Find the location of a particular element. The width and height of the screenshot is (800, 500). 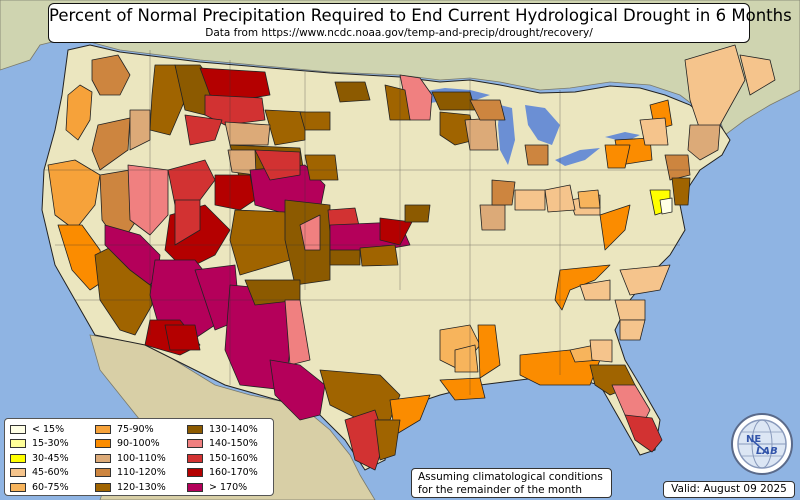

legend-label: 100-110% is located at coordinates (141, 458).